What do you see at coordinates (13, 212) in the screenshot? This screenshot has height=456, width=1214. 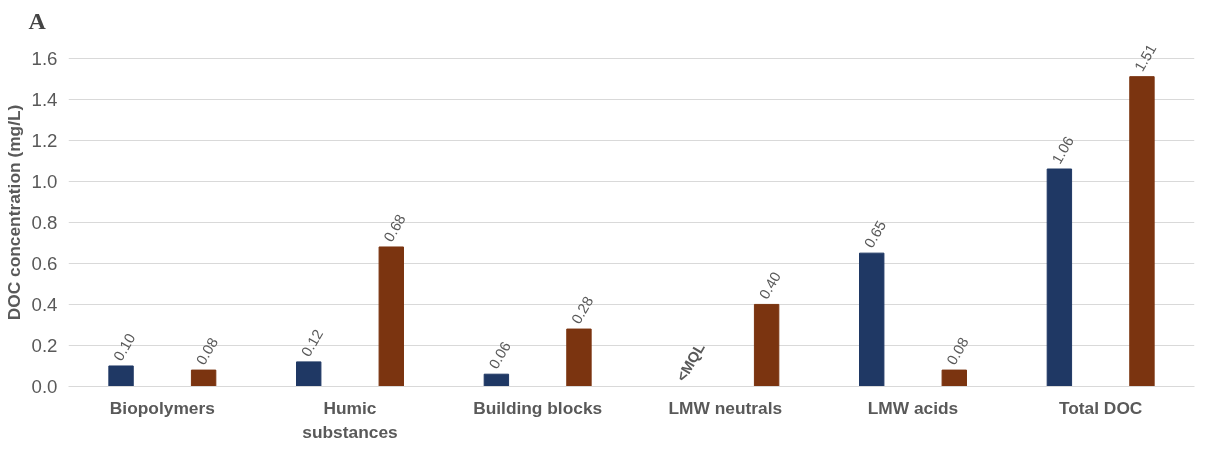 I see `y-axis-title: DOC concentration (mg/L)` at bounding box center [13, 212].